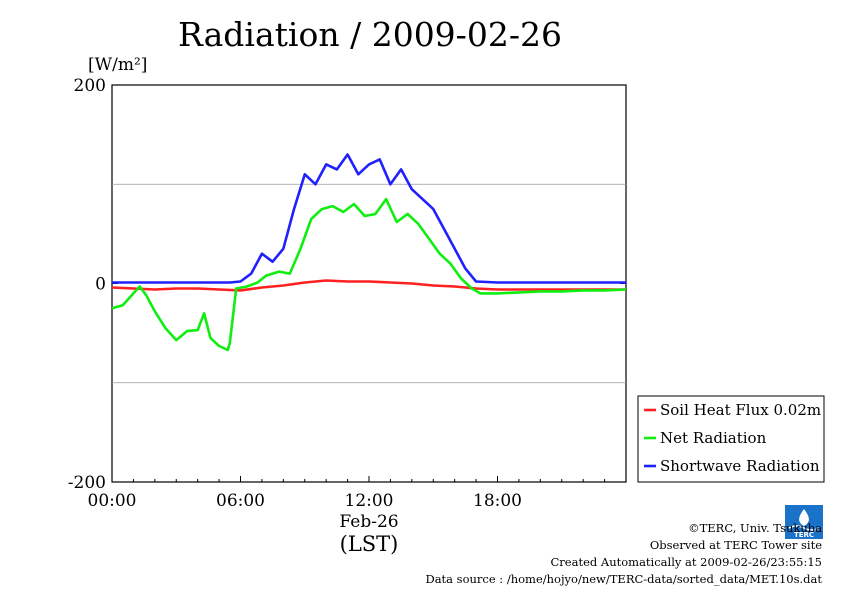  I want to click on copyright-text: ©TERC, Univ. Tsukuba, so click(755, 528).